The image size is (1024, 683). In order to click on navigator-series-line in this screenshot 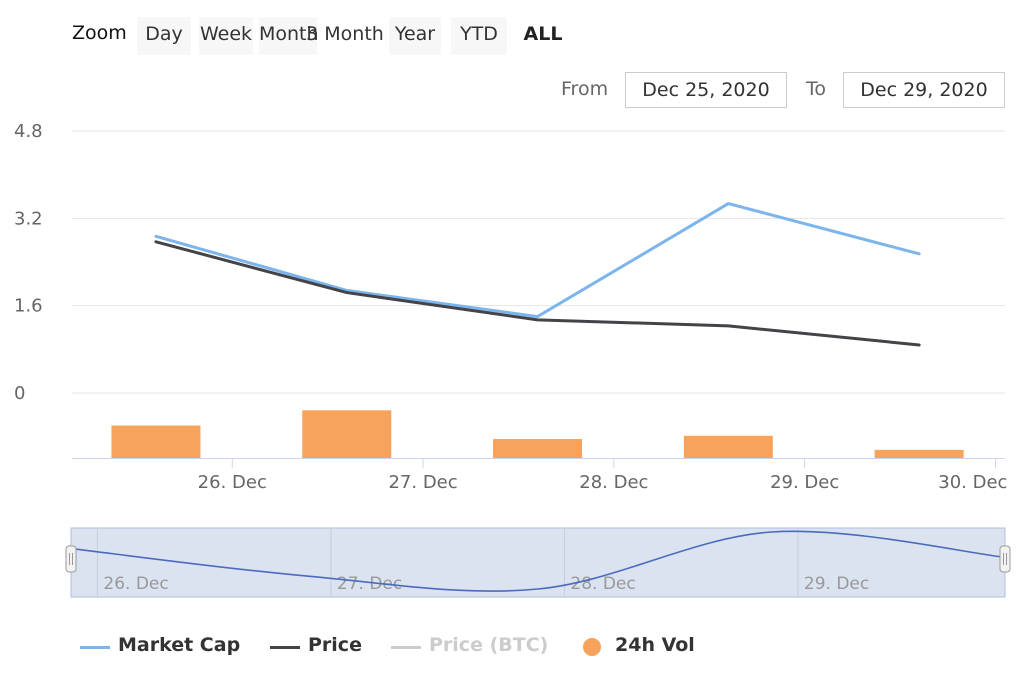, I will do `click(538, 561)`.